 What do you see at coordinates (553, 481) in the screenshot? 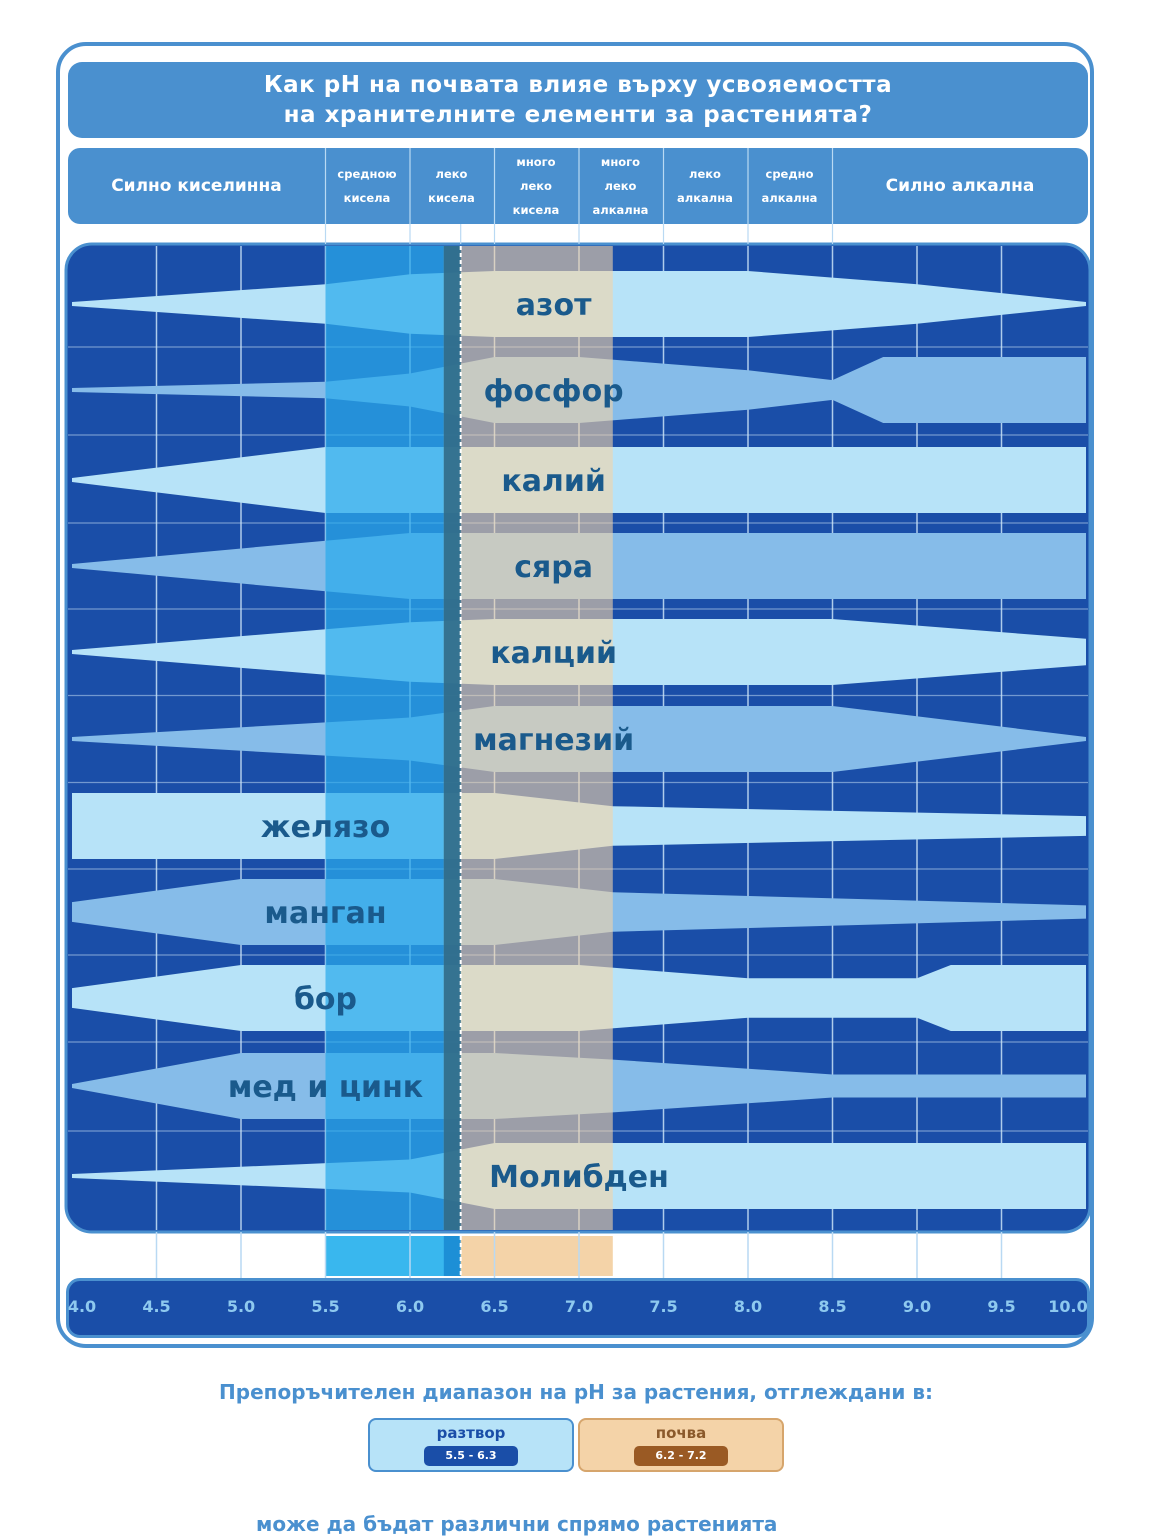
I see `nutrient-label: калий` at bounding box center [553, 481].